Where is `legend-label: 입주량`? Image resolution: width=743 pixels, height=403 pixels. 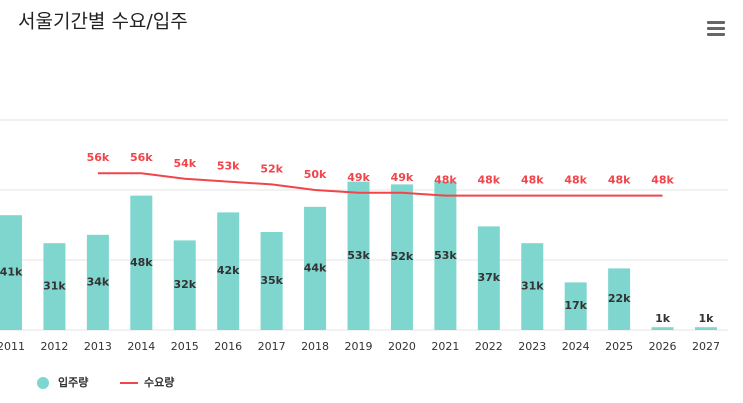 legend-label: 입주량 is located at coordinates (73, 382).